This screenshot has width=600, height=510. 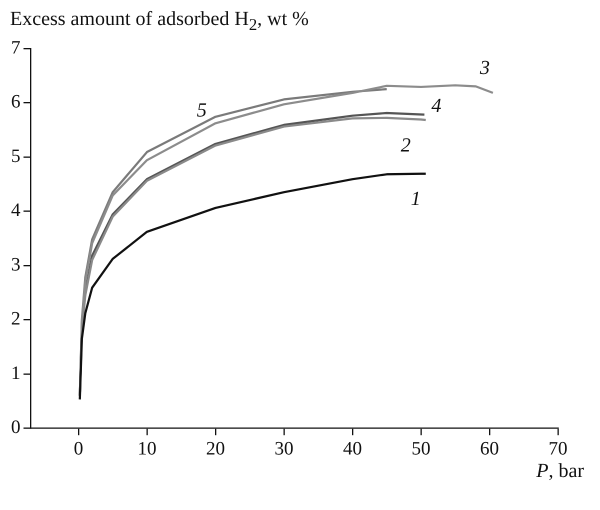 What do you see at coordinates (15, 102) in the screenshot?
I see `y-tick-label: 6` at bounding box center [15, 102].